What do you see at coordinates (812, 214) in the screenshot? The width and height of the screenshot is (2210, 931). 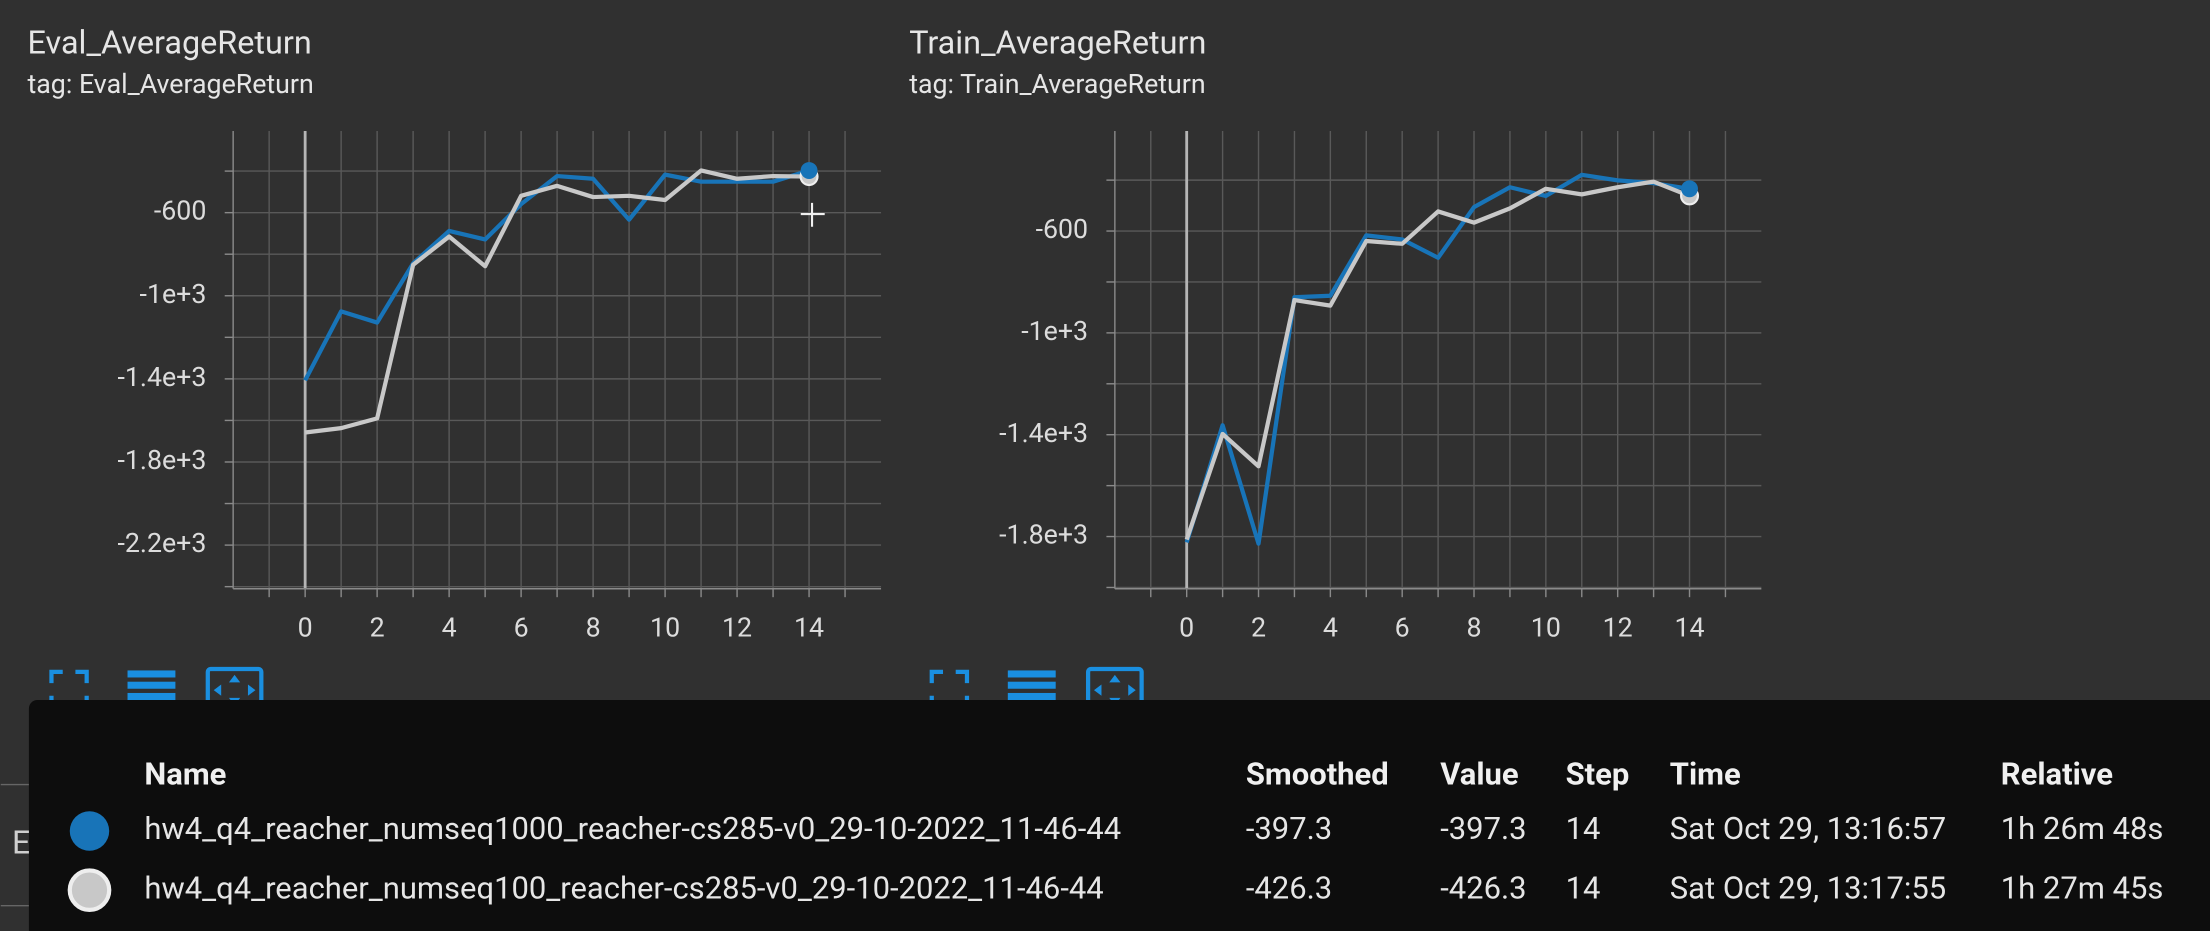 I see `cursor` at bounding box center [812, 214].